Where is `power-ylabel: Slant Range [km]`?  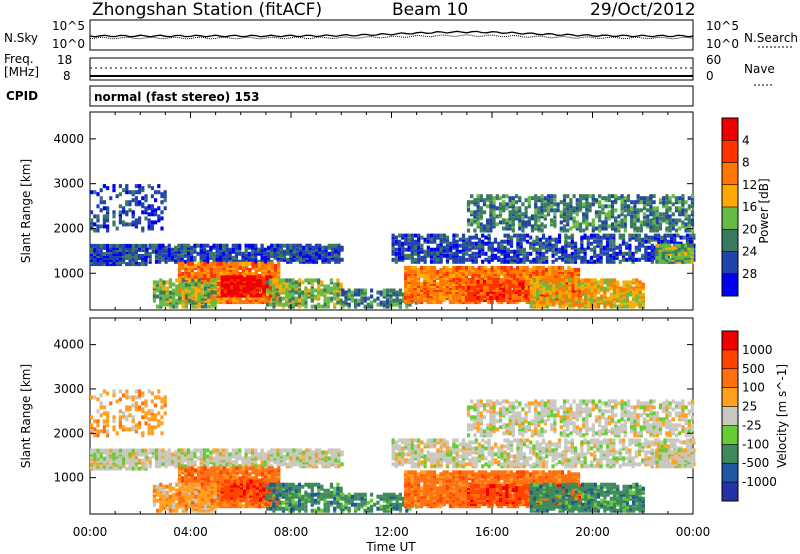 power-ylabel: Slant Range [km] is located at coordinates (26, 211).